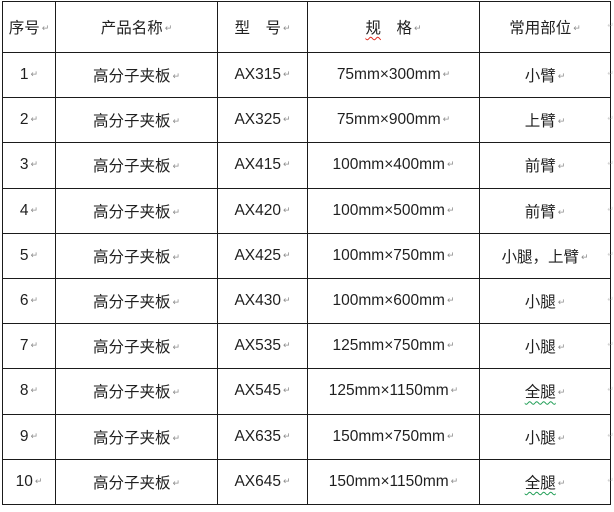  I want to click on cell-text: 3, so click(24, 165).